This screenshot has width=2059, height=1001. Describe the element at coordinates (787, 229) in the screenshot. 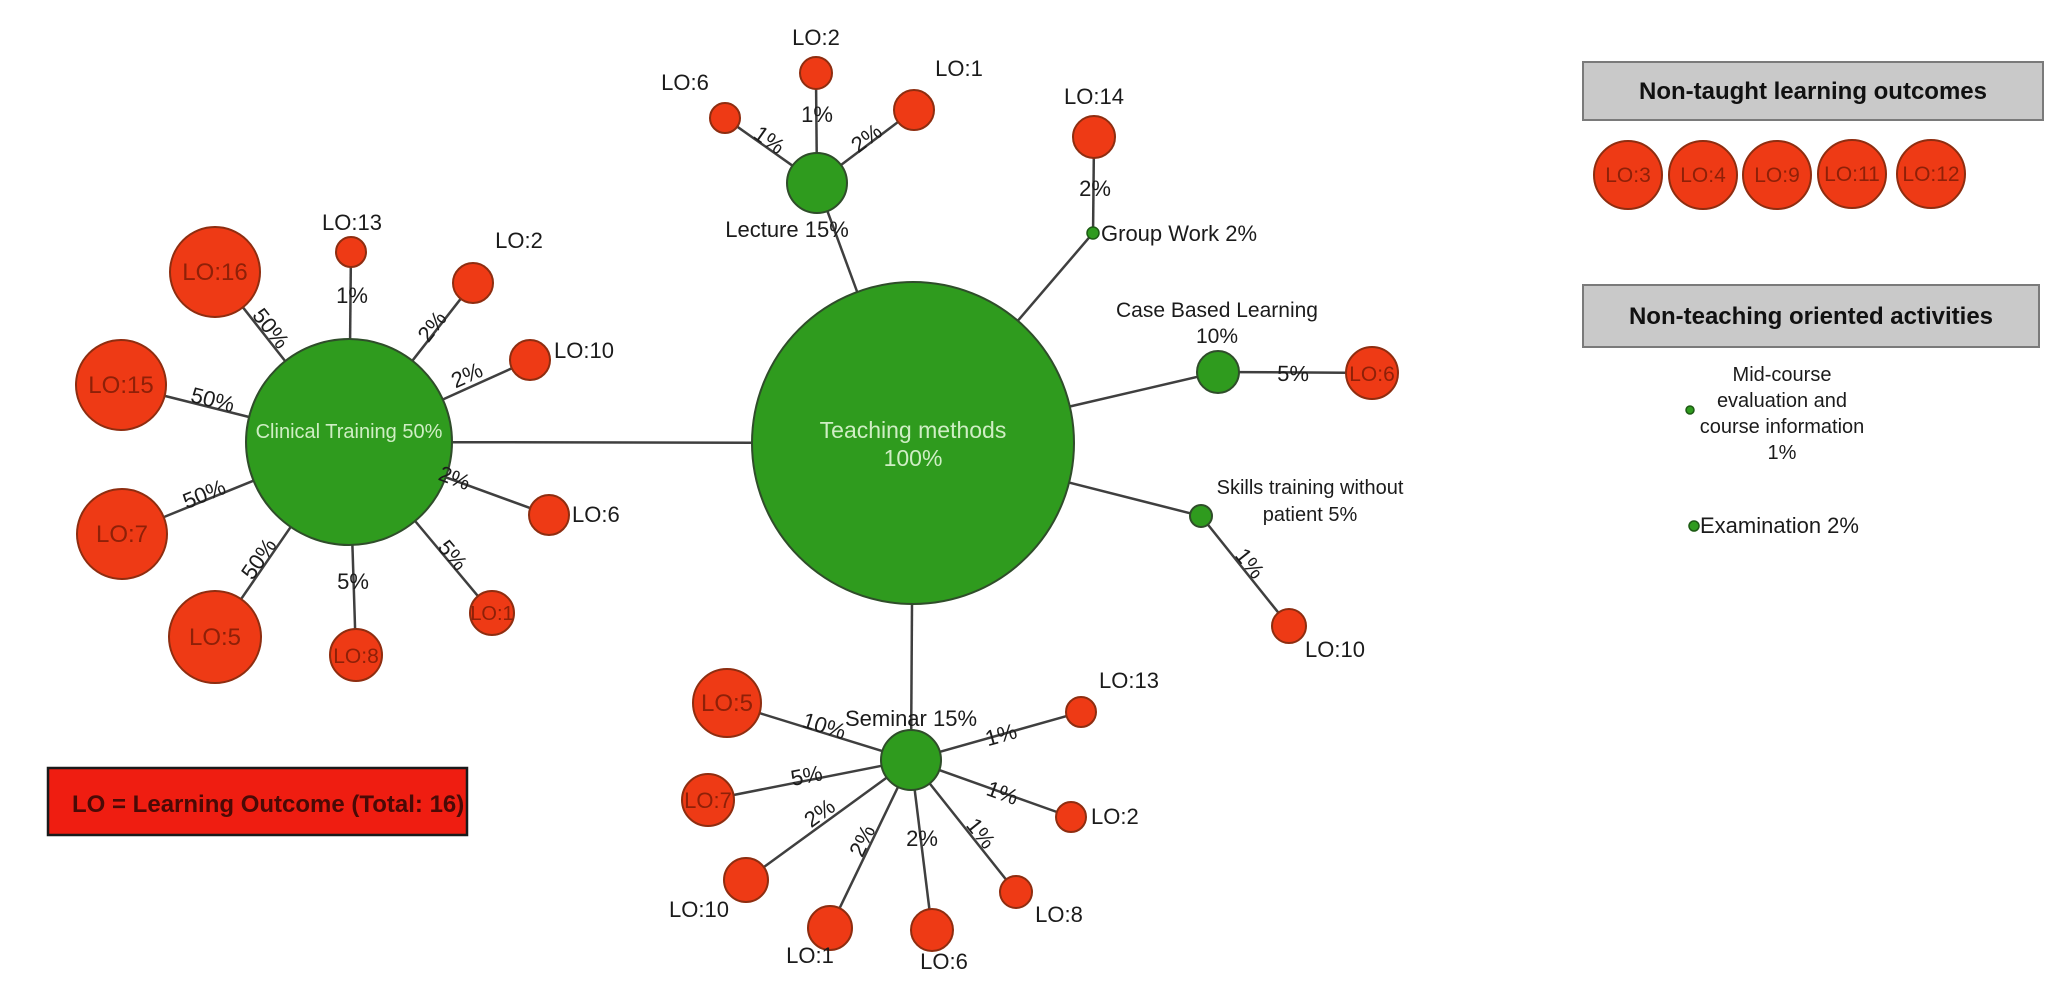

I see `node-label-lecture: Lecture 15%` at that location.